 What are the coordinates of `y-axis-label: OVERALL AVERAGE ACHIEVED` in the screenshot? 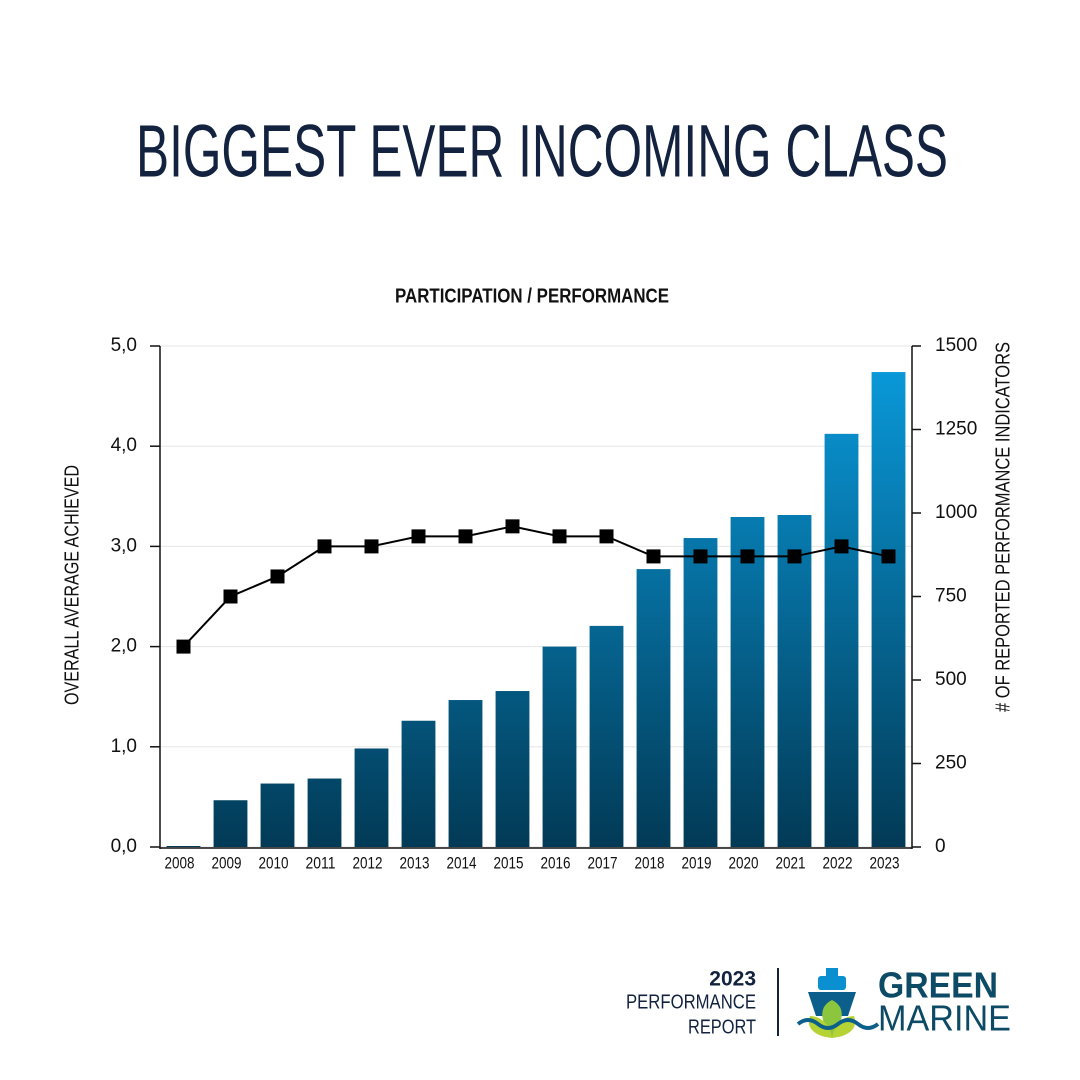 It's located at (72, 585).